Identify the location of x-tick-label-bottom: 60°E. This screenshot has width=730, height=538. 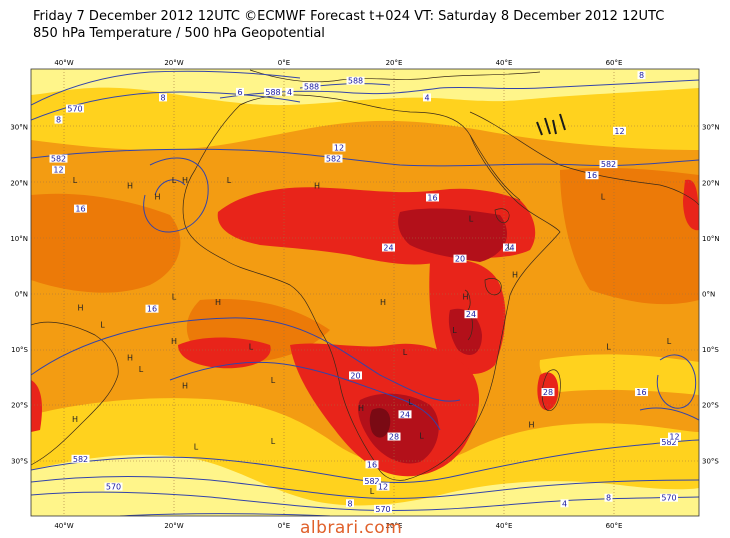
(614, 526).